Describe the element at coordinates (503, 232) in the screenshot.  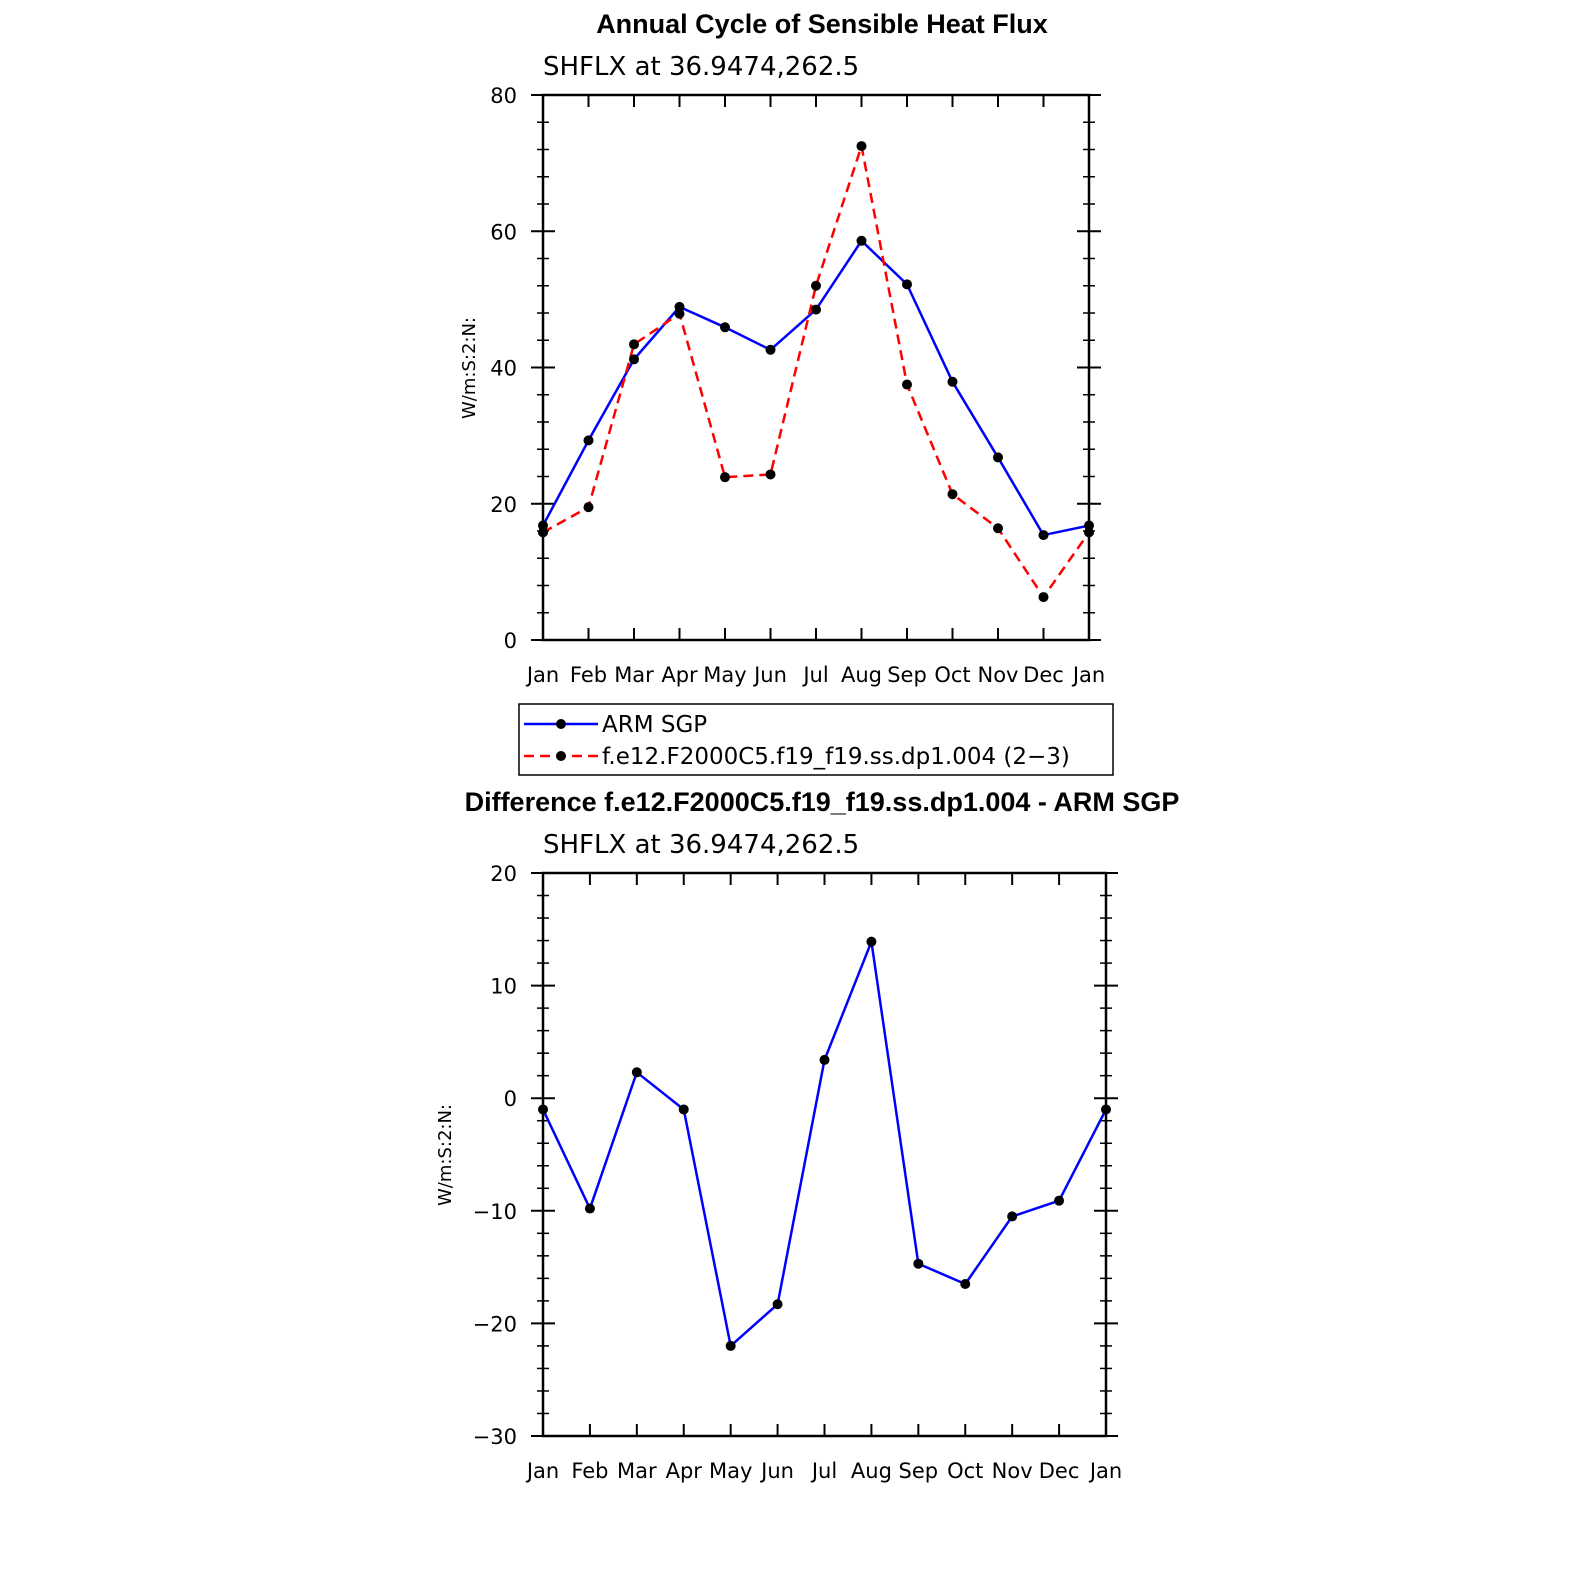
I see `y-tick-label: 60` at that location.